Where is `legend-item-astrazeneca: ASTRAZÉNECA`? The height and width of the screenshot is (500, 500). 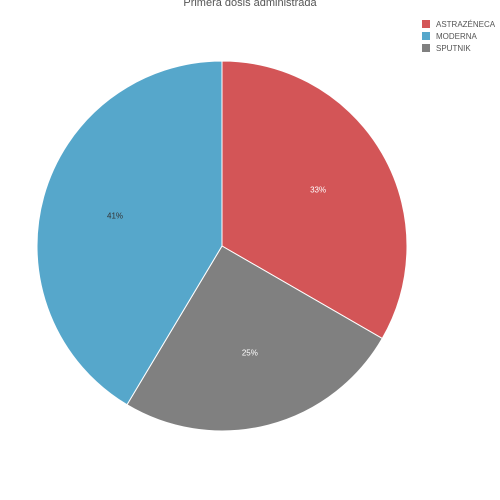 legend-item-astrazeneca: ASTRAZÉNECA is located at coordinates (458, 24).